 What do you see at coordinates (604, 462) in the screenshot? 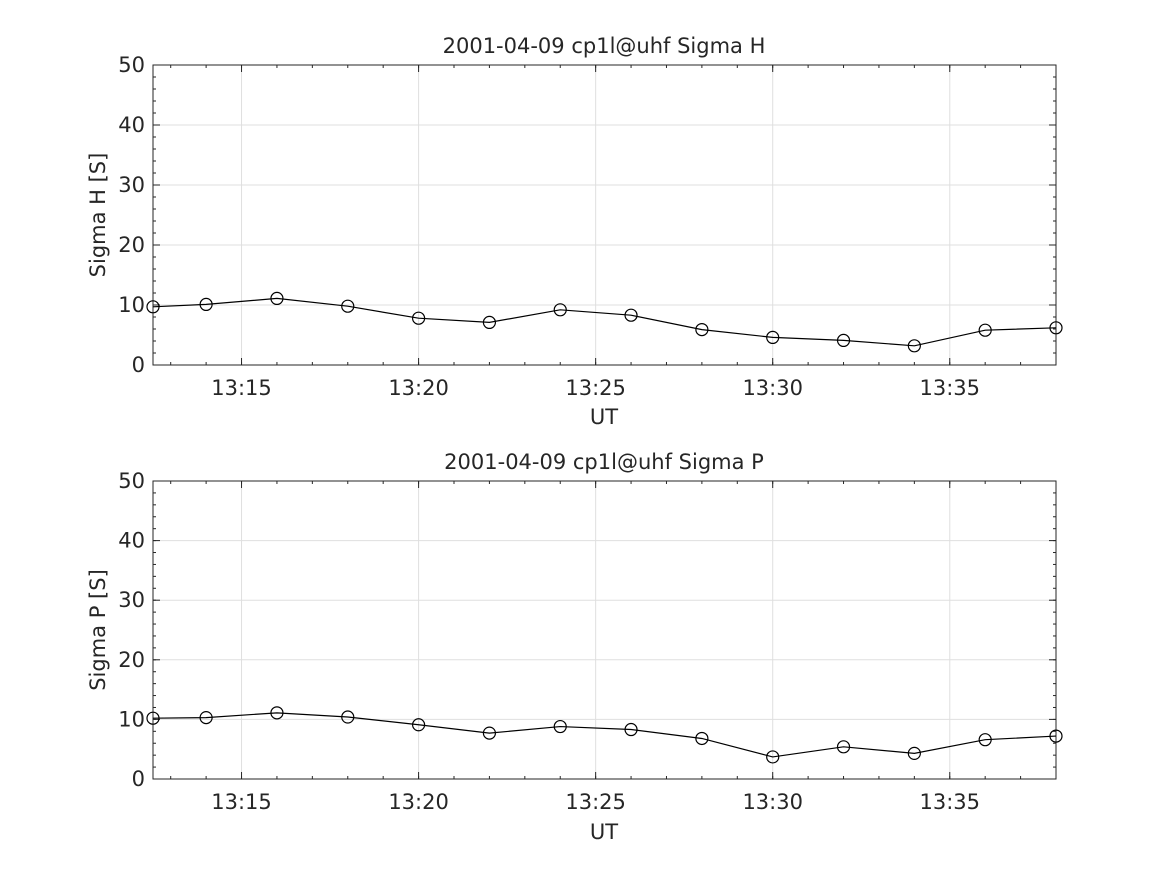
I see `chart-title: 2001-04-09 cp1l@uhf Sigma P` at bounding box center [604, 462].